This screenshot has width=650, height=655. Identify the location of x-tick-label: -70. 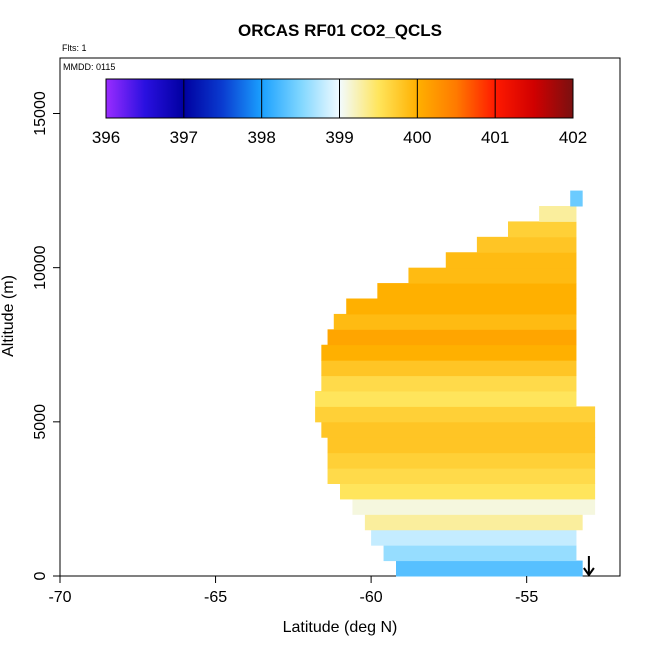
(59, 597).